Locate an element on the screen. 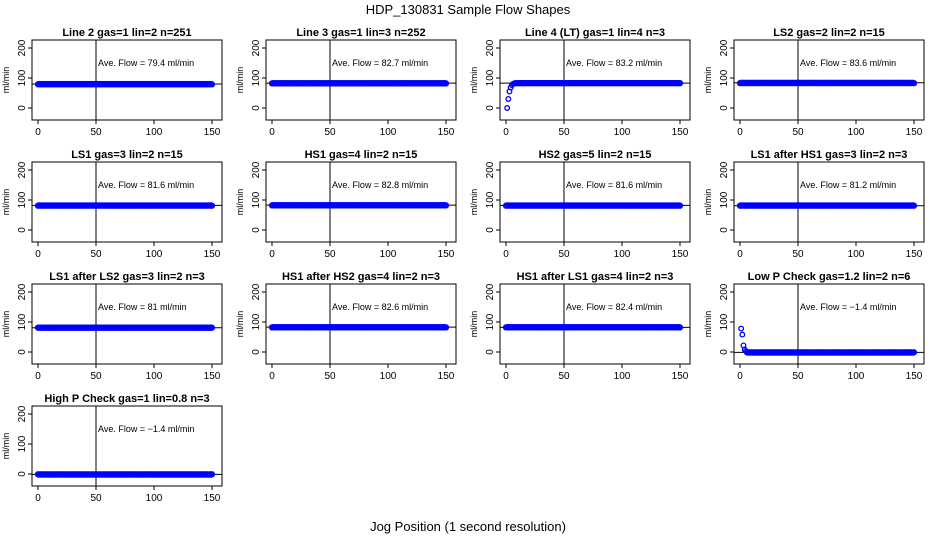 The image size is (936, 540). average-flow-annotation: Ave. Flow = 82.7 ml/min is located at coordinates (380, 63).